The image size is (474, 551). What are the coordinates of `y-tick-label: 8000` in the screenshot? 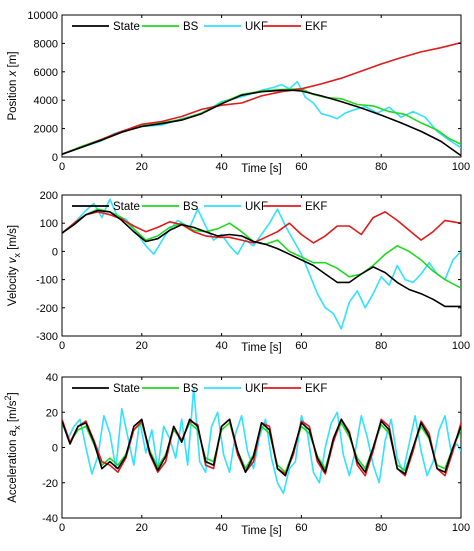 It's located at (46, 44).